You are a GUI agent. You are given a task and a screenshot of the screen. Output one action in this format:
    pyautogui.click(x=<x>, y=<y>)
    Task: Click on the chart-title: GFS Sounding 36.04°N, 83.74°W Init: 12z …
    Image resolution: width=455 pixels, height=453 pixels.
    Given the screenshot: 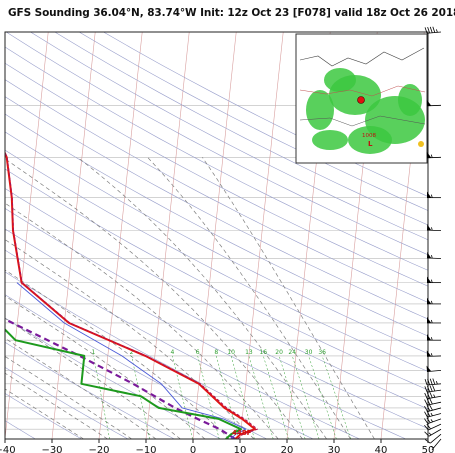 What is the action you would take?
    pyautogui.click(x=231, y=13)
    